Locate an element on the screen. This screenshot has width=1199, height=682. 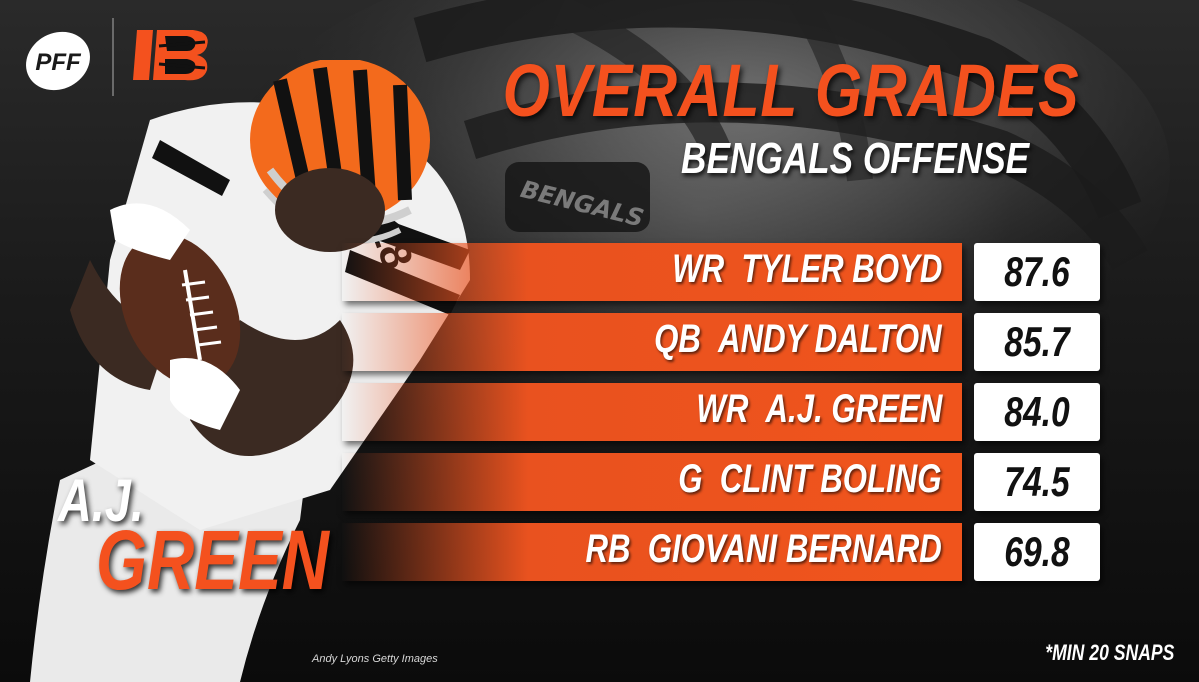
player-label: WR A.J. GREEN is located at coordinates (819, 409).